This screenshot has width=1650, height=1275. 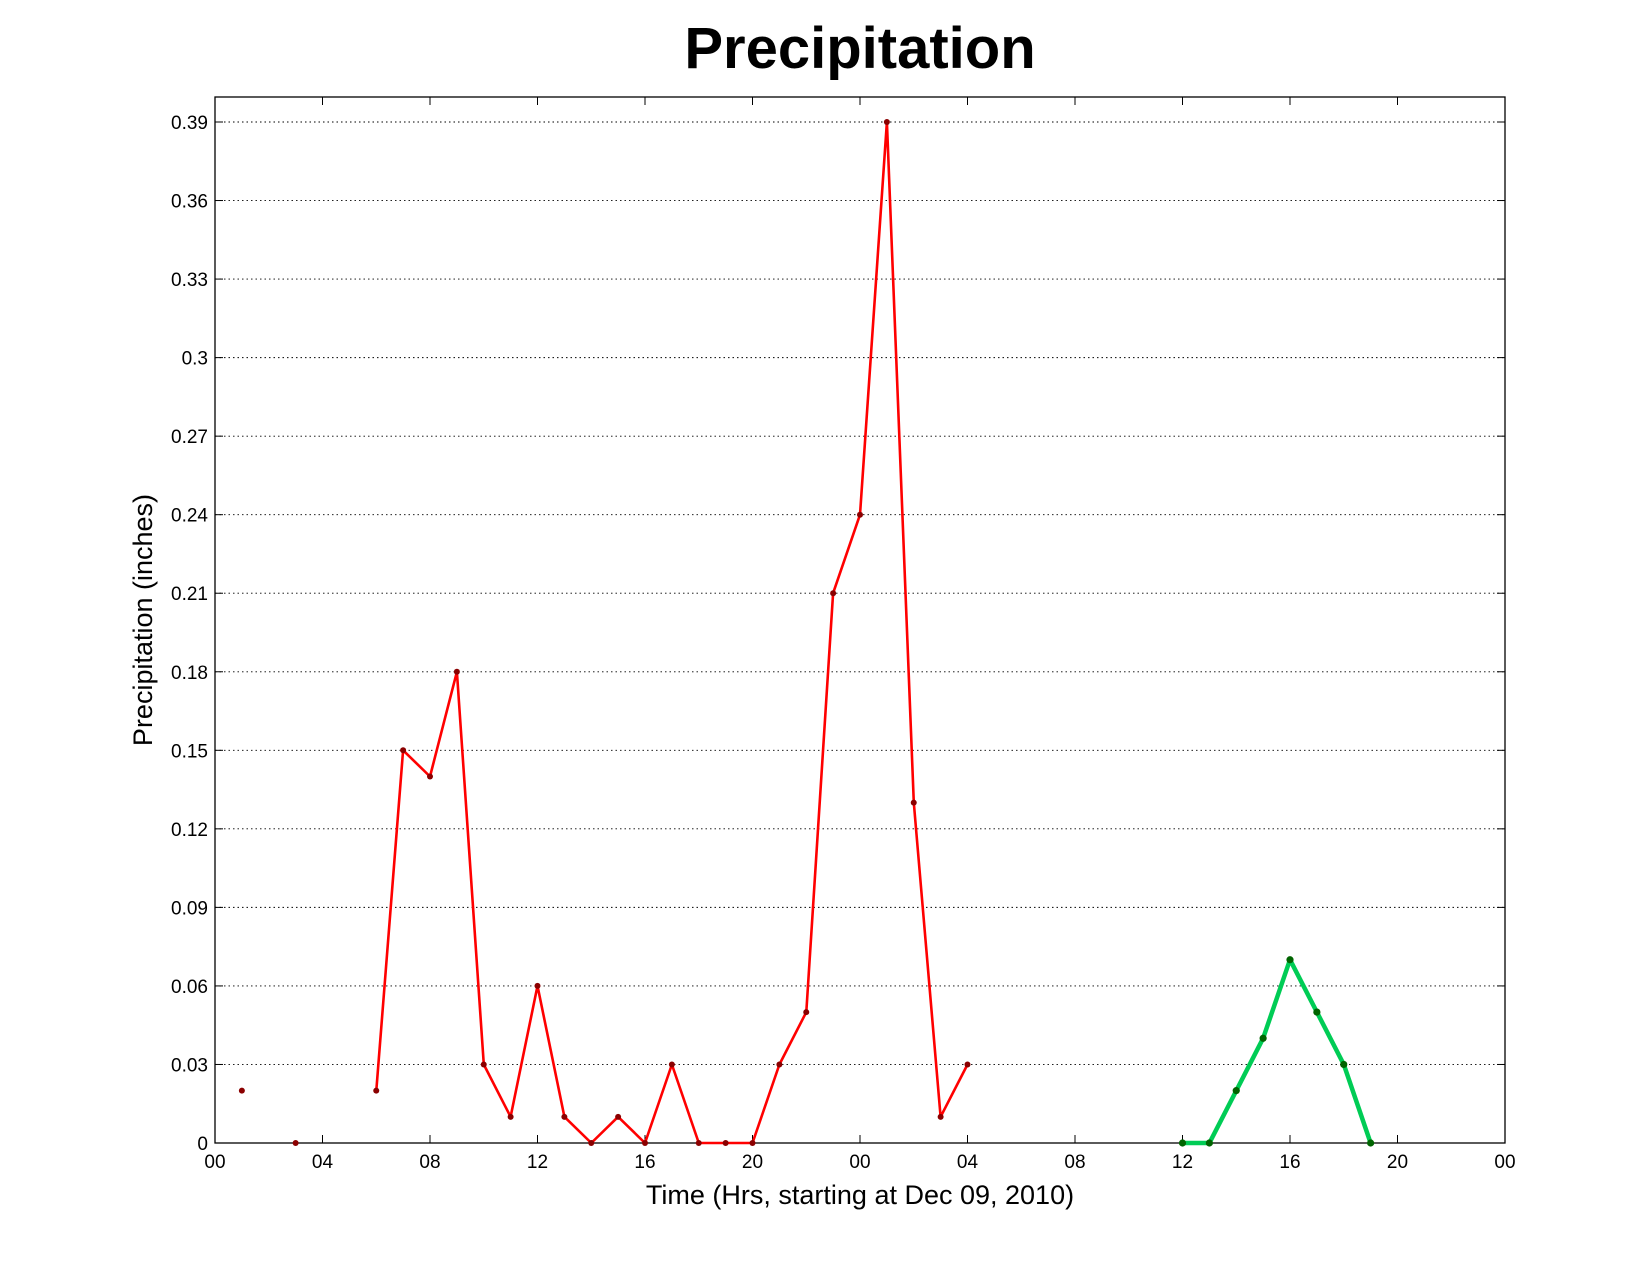 I want to click on x-tick-labels: 00 04 08 12 16 20 00 04 08 12 16 20 00, so click(x=859, y=1162).